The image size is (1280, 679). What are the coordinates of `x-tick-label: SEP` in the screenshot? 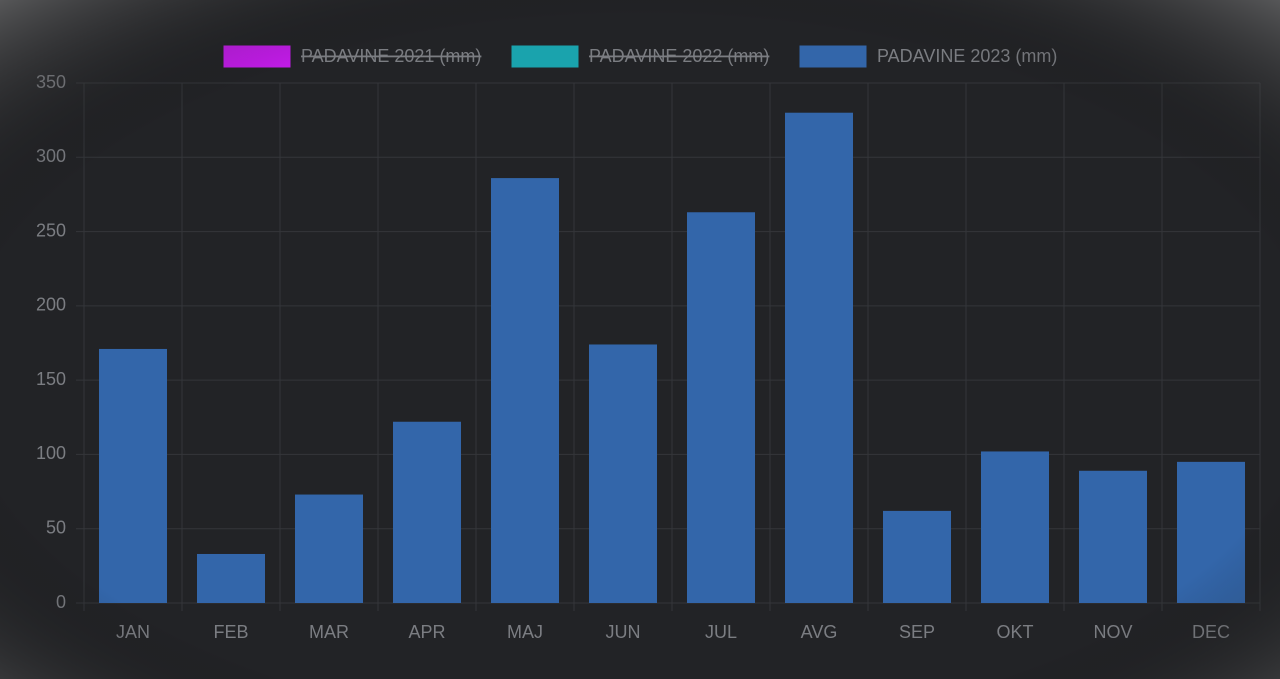 It's located at (917, 632).